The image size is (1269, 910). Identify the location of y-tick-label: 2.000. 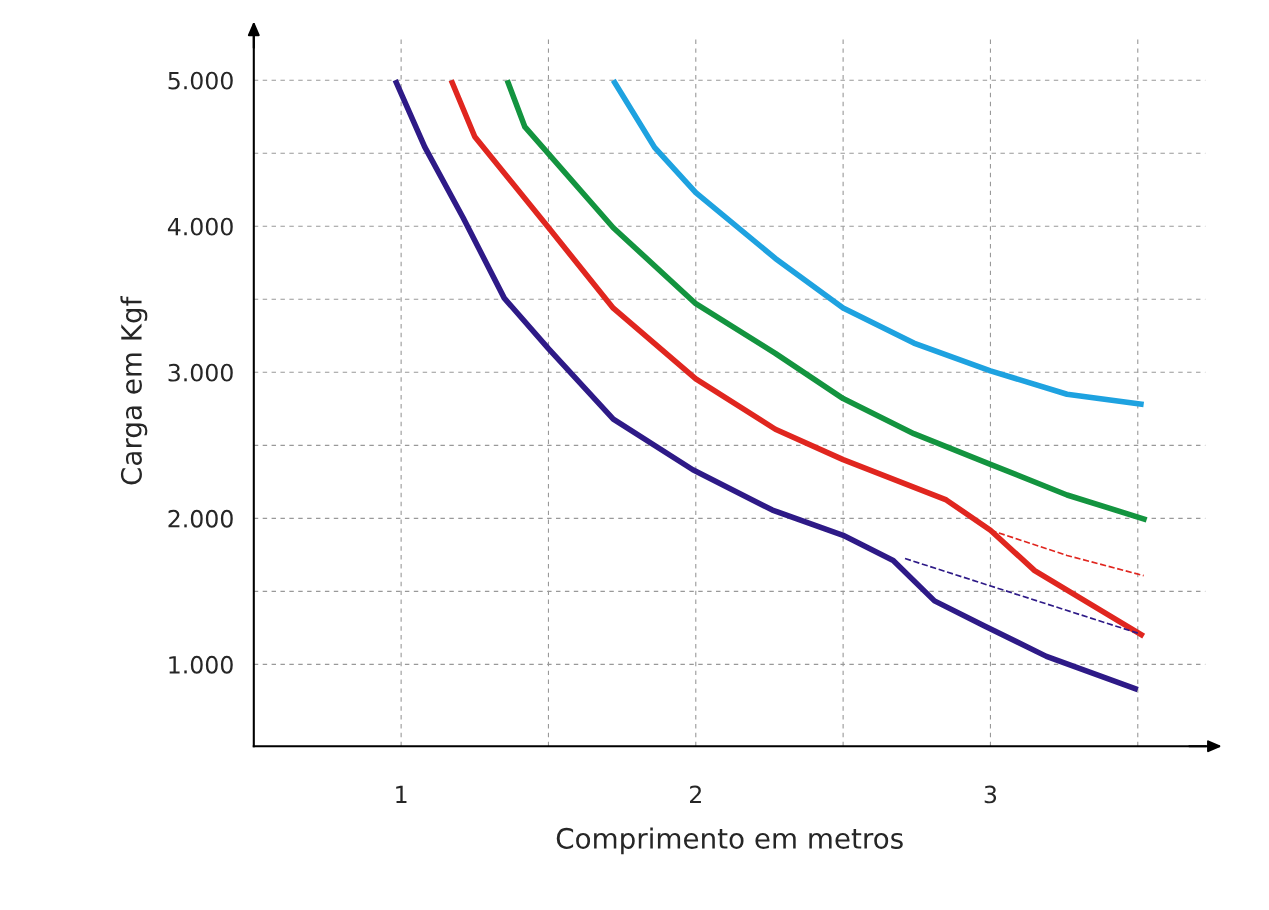
(200, 518).